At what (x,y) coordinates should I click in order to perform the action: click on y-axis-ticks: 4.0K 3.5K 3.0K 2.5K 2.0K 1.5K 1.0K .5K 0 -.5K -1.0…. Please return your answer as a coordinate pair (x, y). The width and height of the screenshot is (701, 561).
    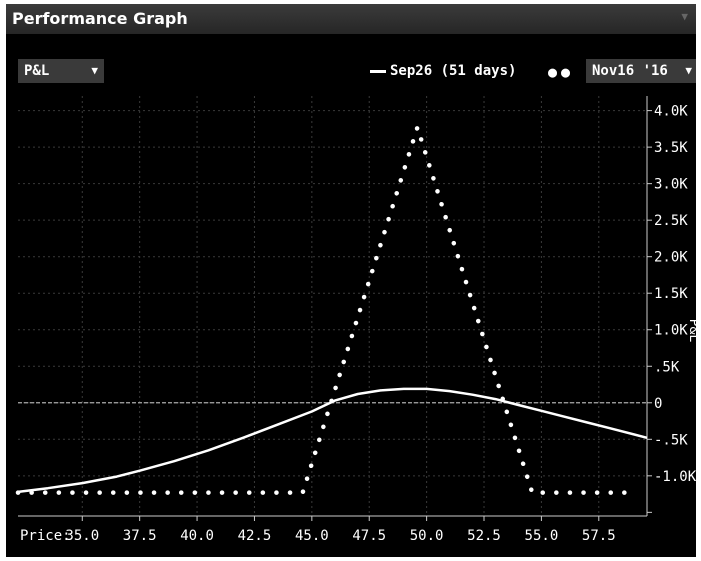
    Looking at the image, I should click on (671, 308).